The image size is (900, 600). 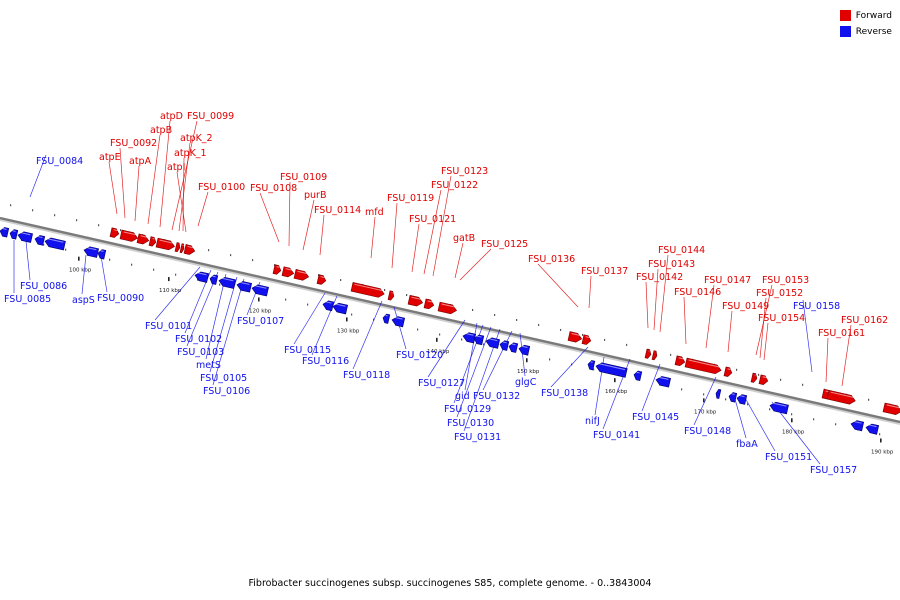 What do you see at coordinates (410, 198) in the screenshot?
I see `forward-gene-label: FSU_0119` at bounding box center [410, 198].